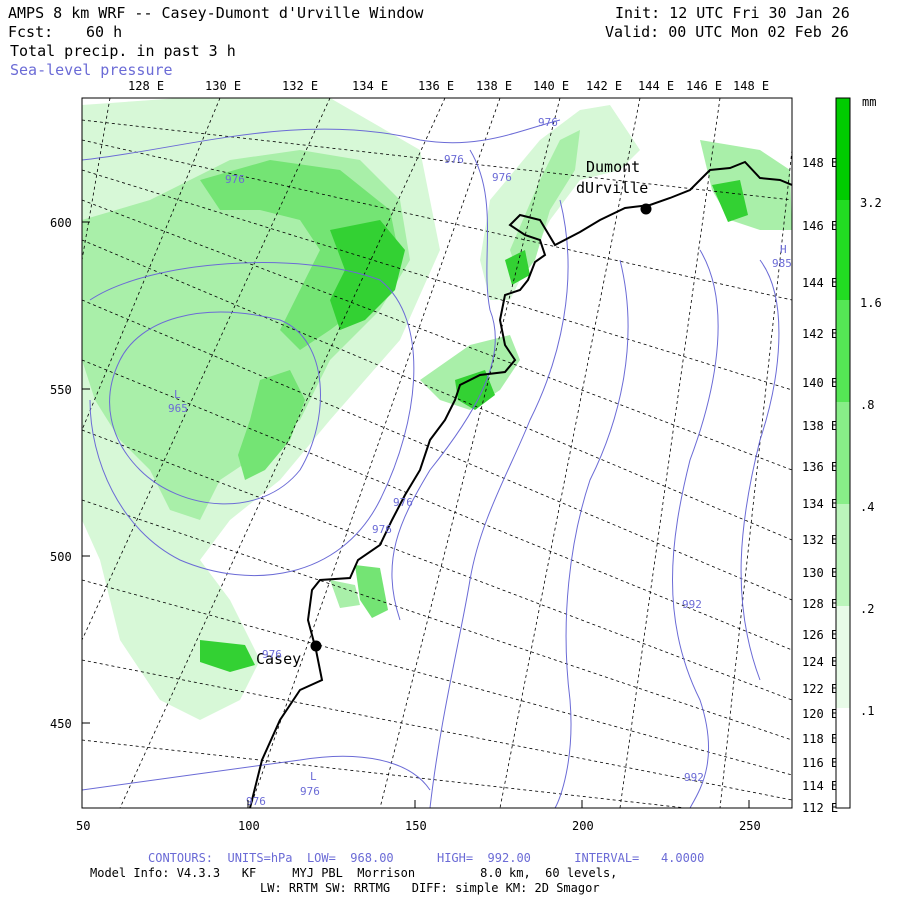  What do you see at coordinates (104, 32) in the screenshot?
I see `forecast-value: 60 h` at bounding box center [104, 32].